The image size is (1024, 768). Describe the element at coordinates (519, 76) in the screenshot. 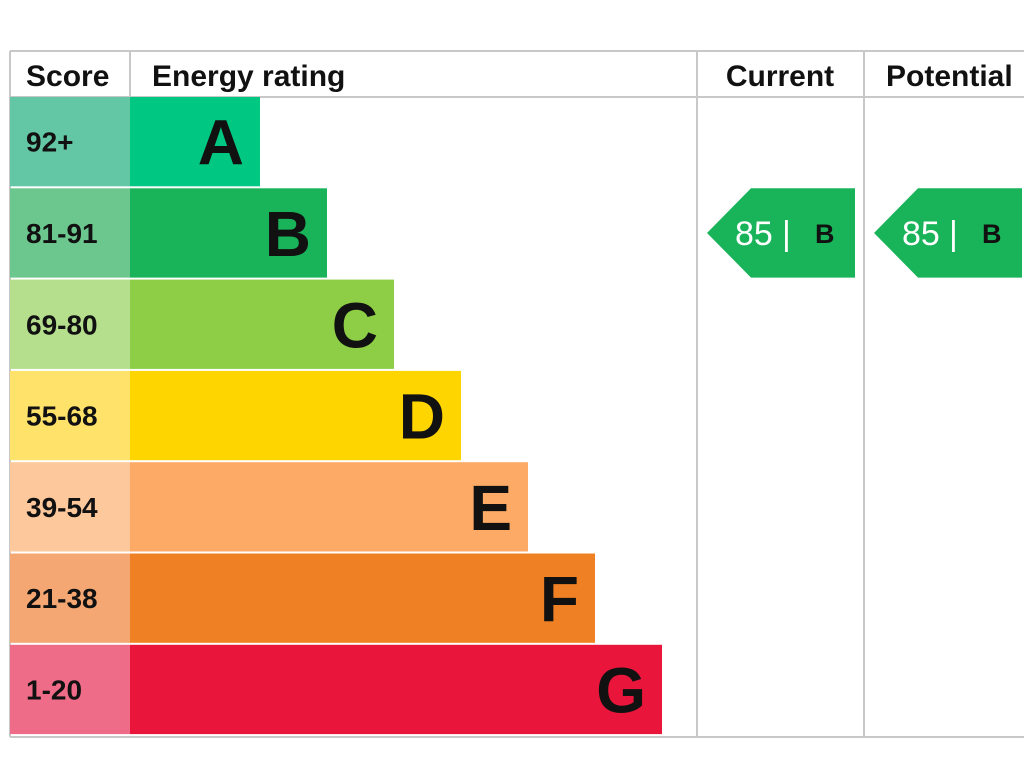

I see `table-header: Score Energy rating Current Potential` at that location.